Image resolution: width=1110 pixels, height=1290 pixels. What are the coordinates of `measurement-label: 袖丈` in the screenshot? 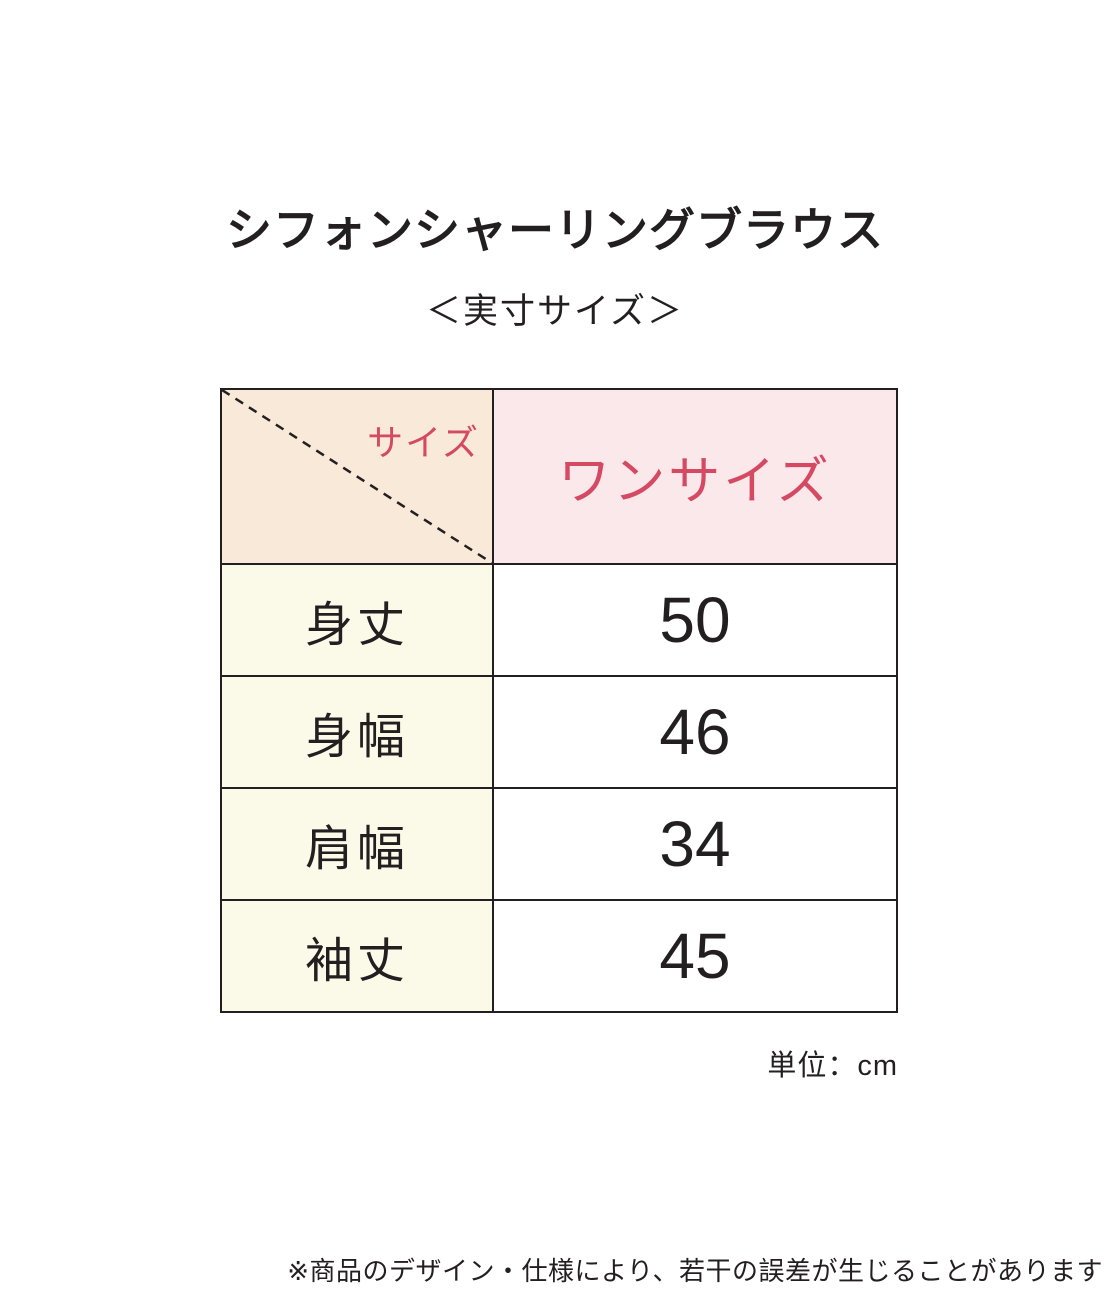 It's located at (357, 956).